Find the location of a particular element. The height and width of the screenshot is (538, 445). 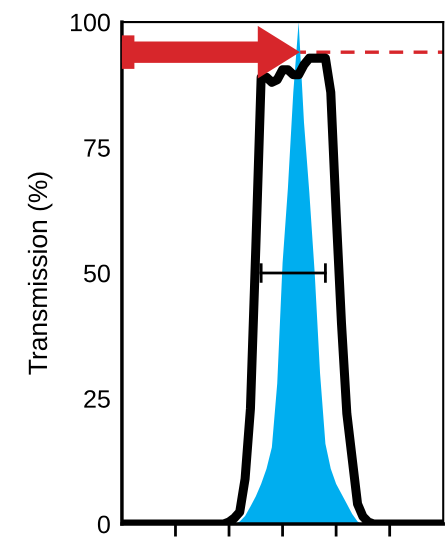

y-tick-label: 100 is located at coordinates (90, 23).